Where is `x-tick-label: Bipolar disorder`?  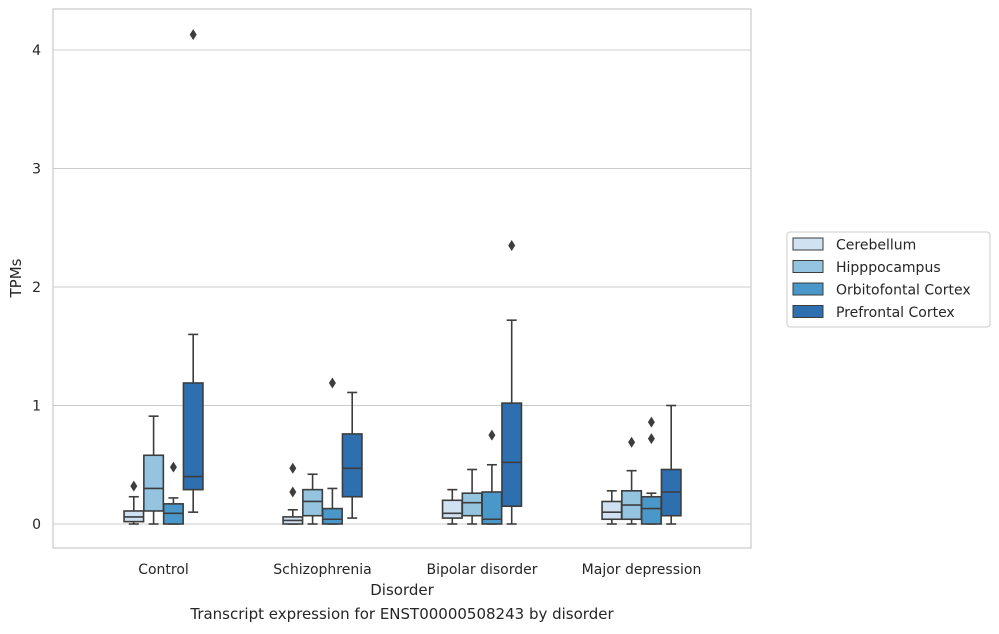
x-tick-label: Bipolar disorder is located at coordinates (481, 570).